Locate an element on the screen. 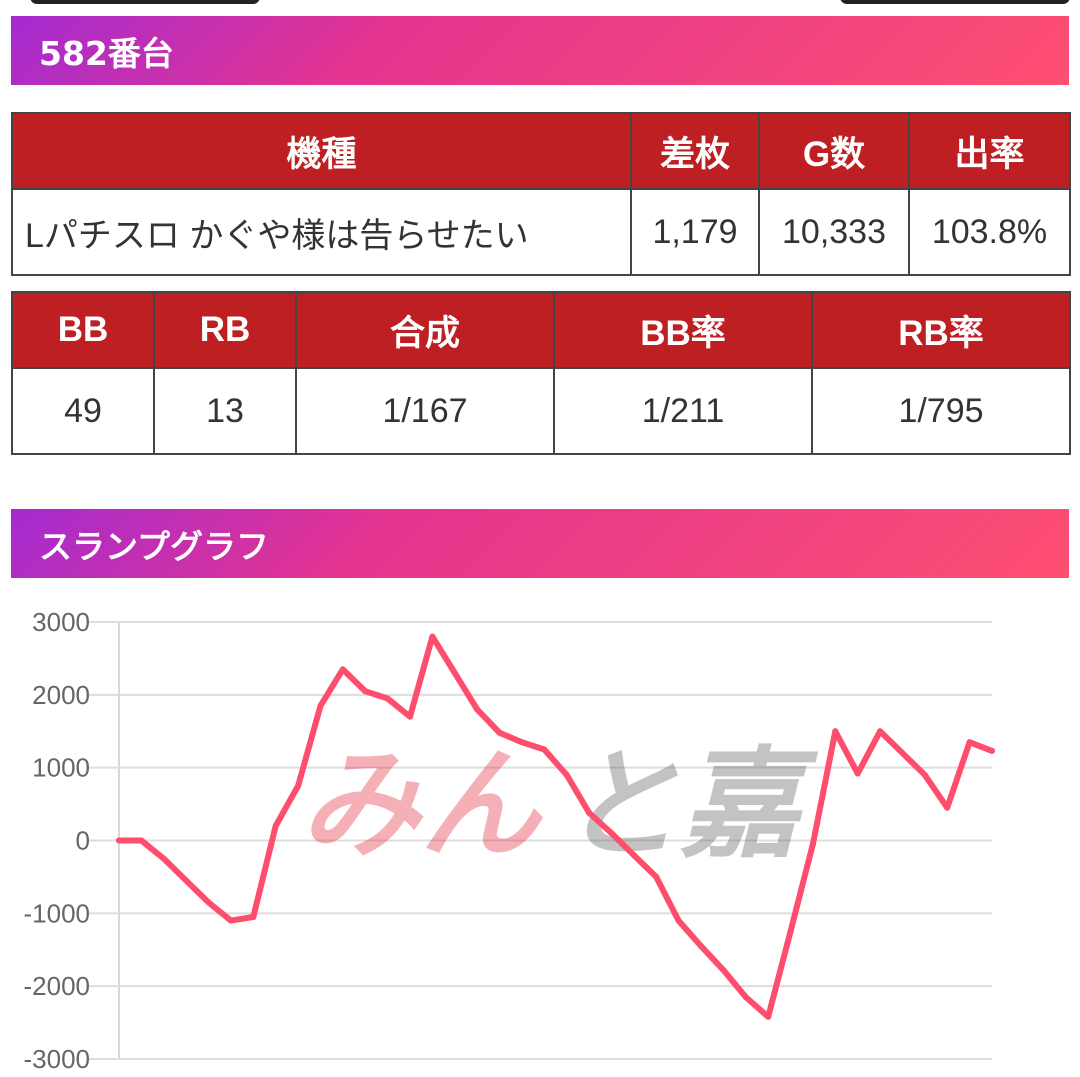 The image size is (1080, 1077). cell-bb: 49 is located at coordinates (83, 411).